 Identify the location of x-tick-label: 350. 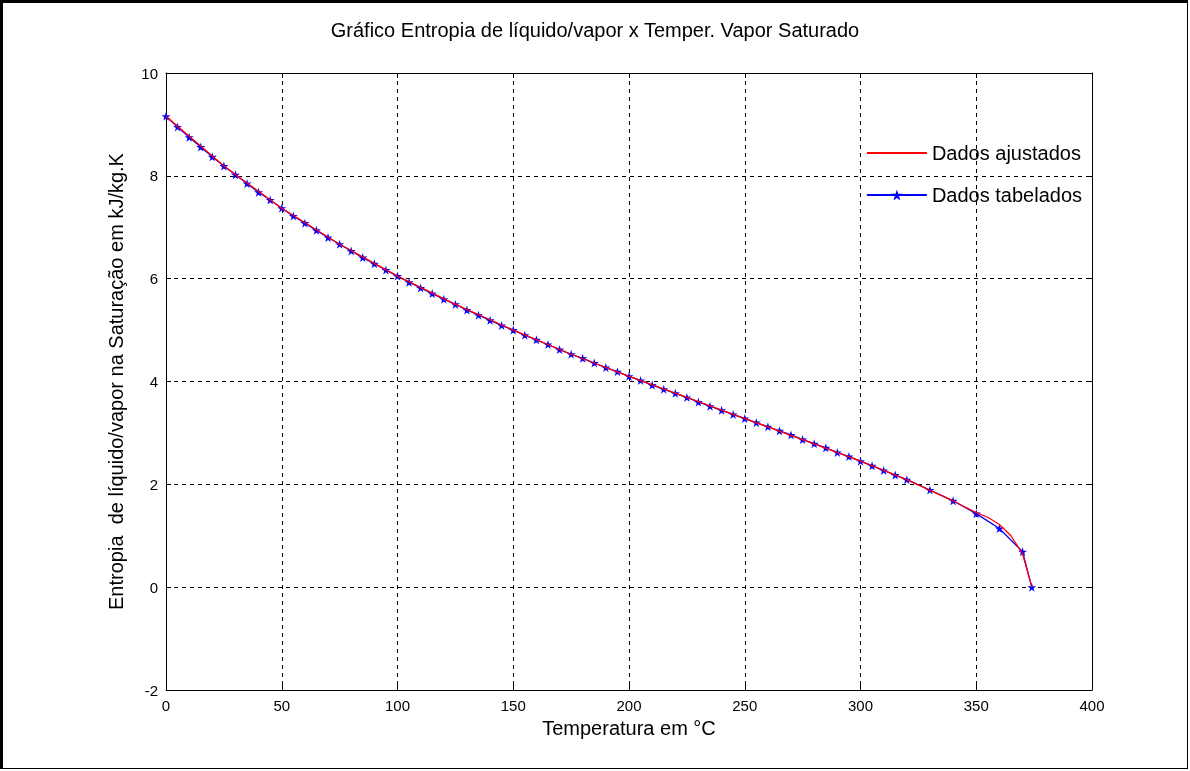
(976, 705).